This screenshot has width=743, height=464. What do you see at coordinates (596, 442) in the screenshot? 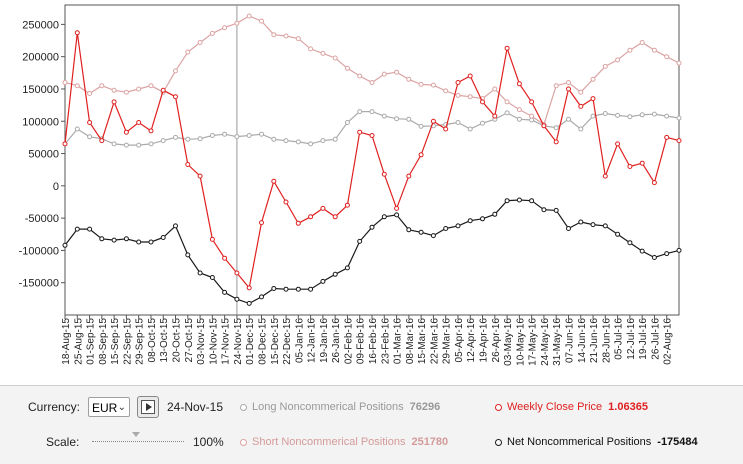
I see `legend-net: Net Noncommerical Positions -175484` at bounding box center [596, 442].